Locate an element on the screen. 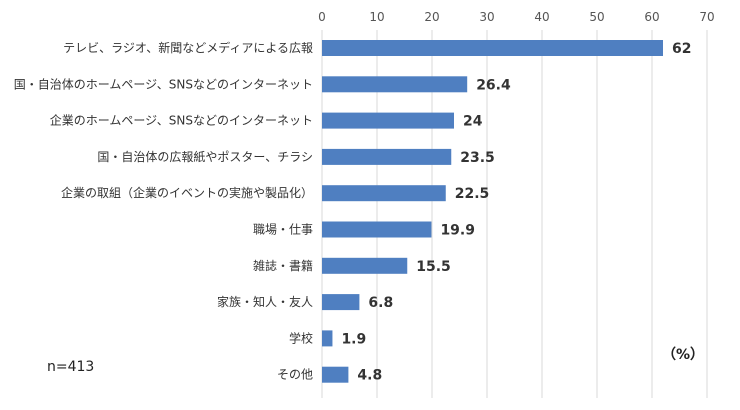 The height and width of the screenshot is (410, 740). x-tick-label: 0 is located at coordinates (322, 17).